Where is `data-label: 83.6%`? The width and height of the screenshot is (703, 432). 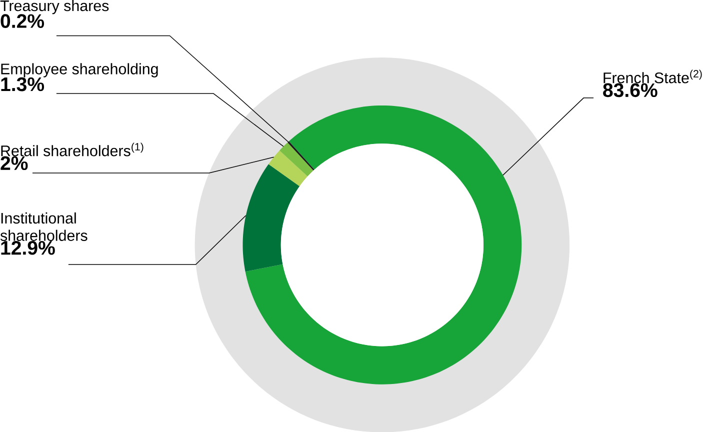 data-label: 83.6% is located at coordinates (630, 90).